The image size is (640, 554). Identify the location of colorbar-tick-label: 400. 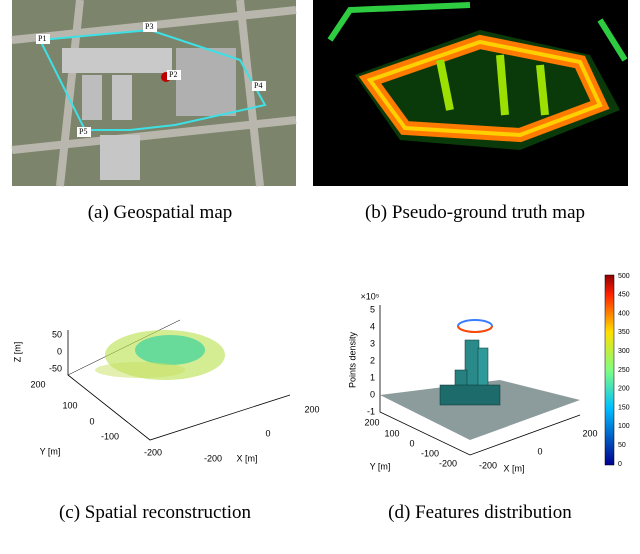
(624, 313).